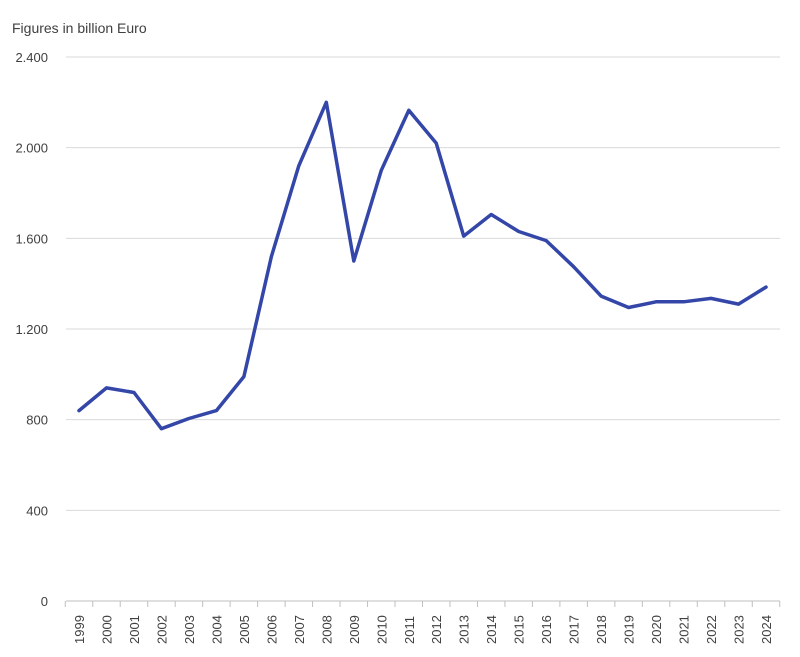  What do you see at coordinates (739, 629) in the screenshot?
I see `x-tick-label: 2023` at bounding box center [739, 629].